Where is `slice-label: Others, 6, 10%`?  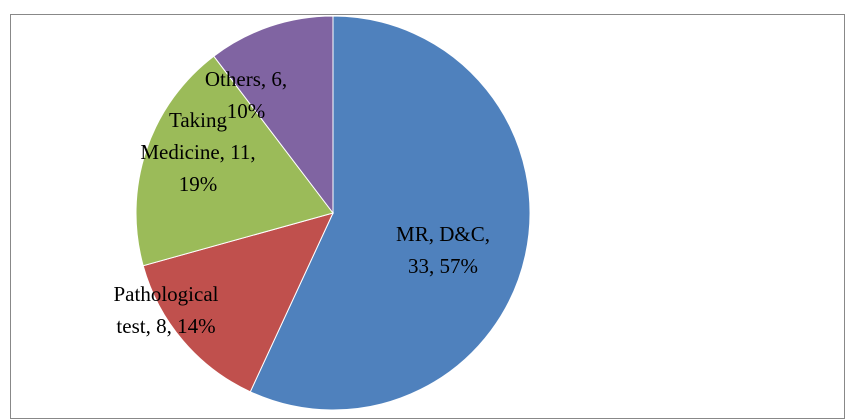
slice-label: Others, 6, 10% is located at coordinates (246, 95).